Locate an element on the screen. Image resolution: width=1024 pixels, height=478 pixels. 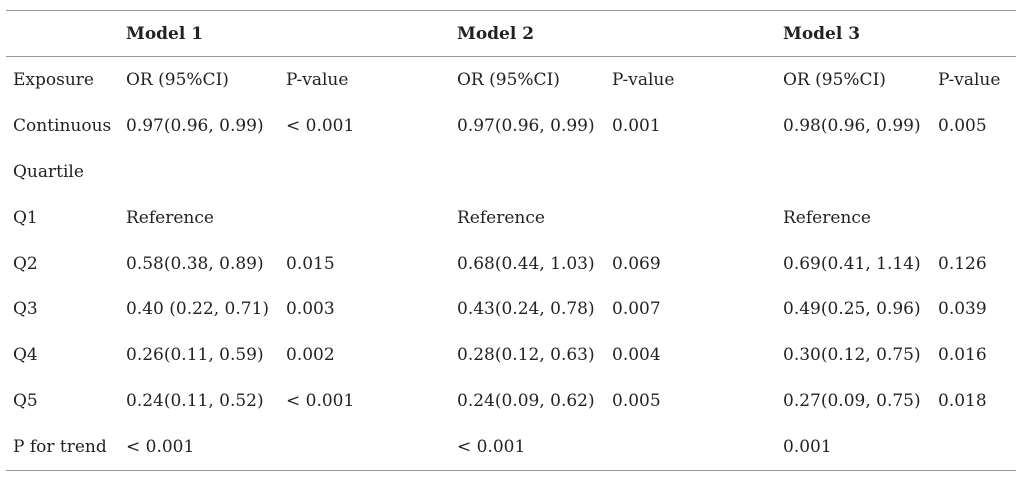
cell-model-2-p: P-value is located at coordinates (643, 79).